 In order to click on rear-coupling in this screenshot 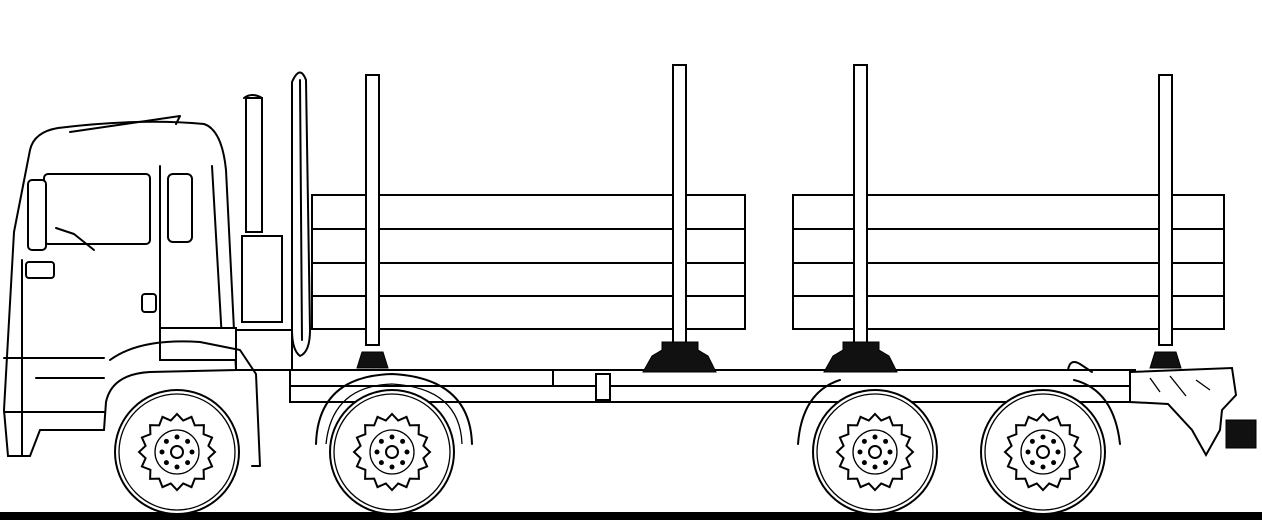, I will do `click(1162, 409)`.